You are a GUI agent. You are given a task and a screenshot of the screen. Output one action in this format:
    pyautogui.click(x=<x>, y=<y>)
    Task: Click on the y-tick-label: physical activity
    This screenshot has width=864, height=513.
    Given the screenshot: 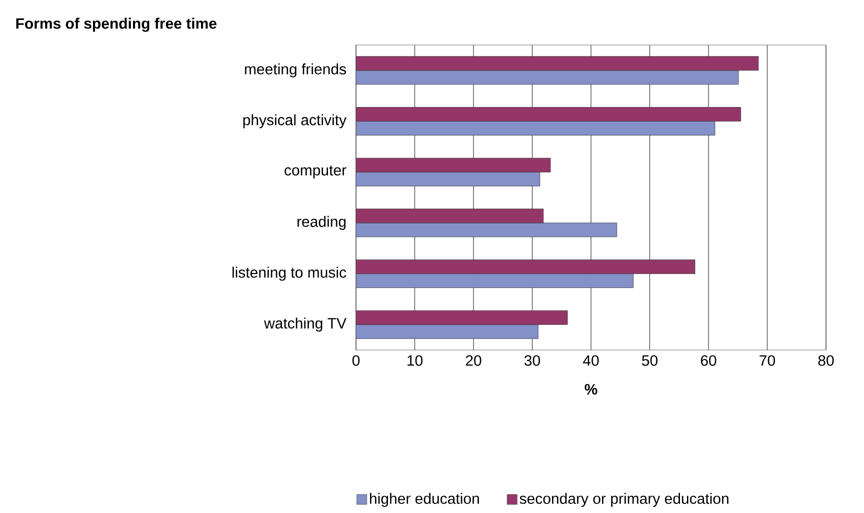 What is the action you would take?
    pyautogui.click(x=294, y=121)
    